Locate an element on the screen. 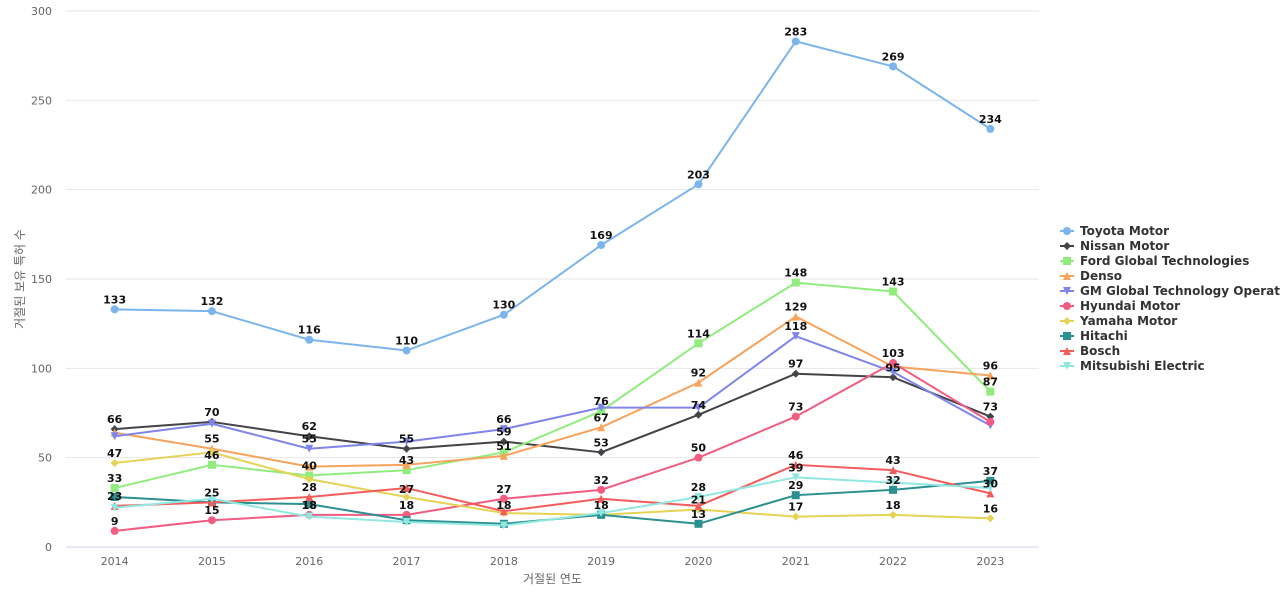  legend-item: Denso is located at coordinates (1091, 276).